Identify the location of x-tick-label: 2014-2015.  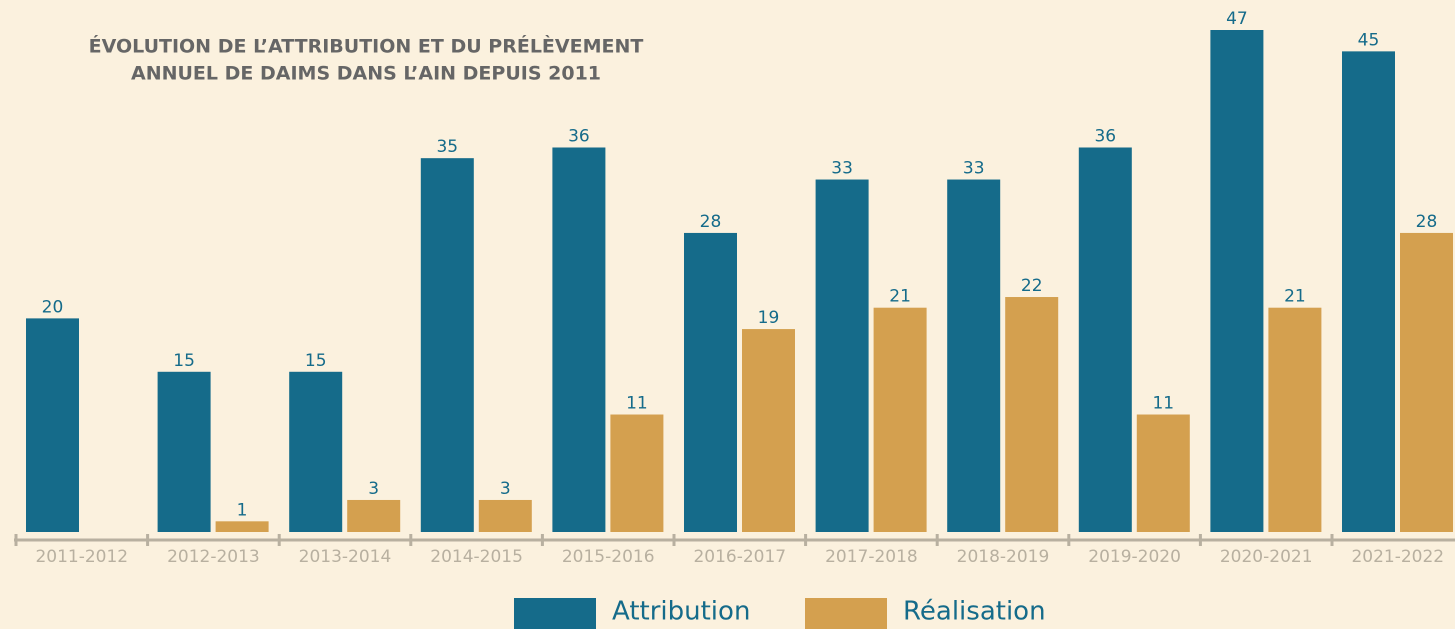
(476, 557).